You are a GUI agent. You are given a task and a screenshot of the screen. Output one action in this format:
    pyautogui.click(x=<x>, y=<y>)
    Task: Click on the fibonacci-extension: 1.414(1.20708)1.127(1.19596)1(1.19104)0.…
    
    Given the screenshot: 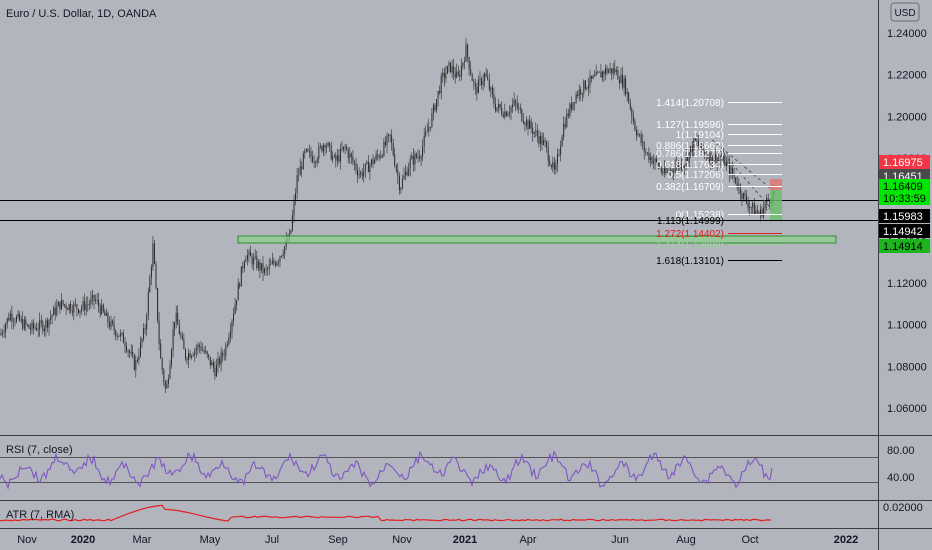 What is the action you would take?
    pyautogui.click(x=719, y=182)
    